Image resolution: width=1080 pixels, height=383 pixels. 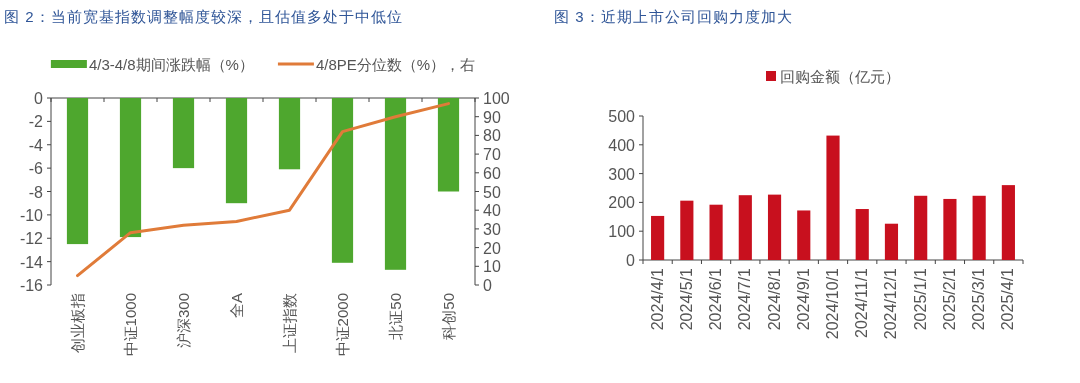 I want to click on y-tick-label: -2, so click(x=36, y=122).